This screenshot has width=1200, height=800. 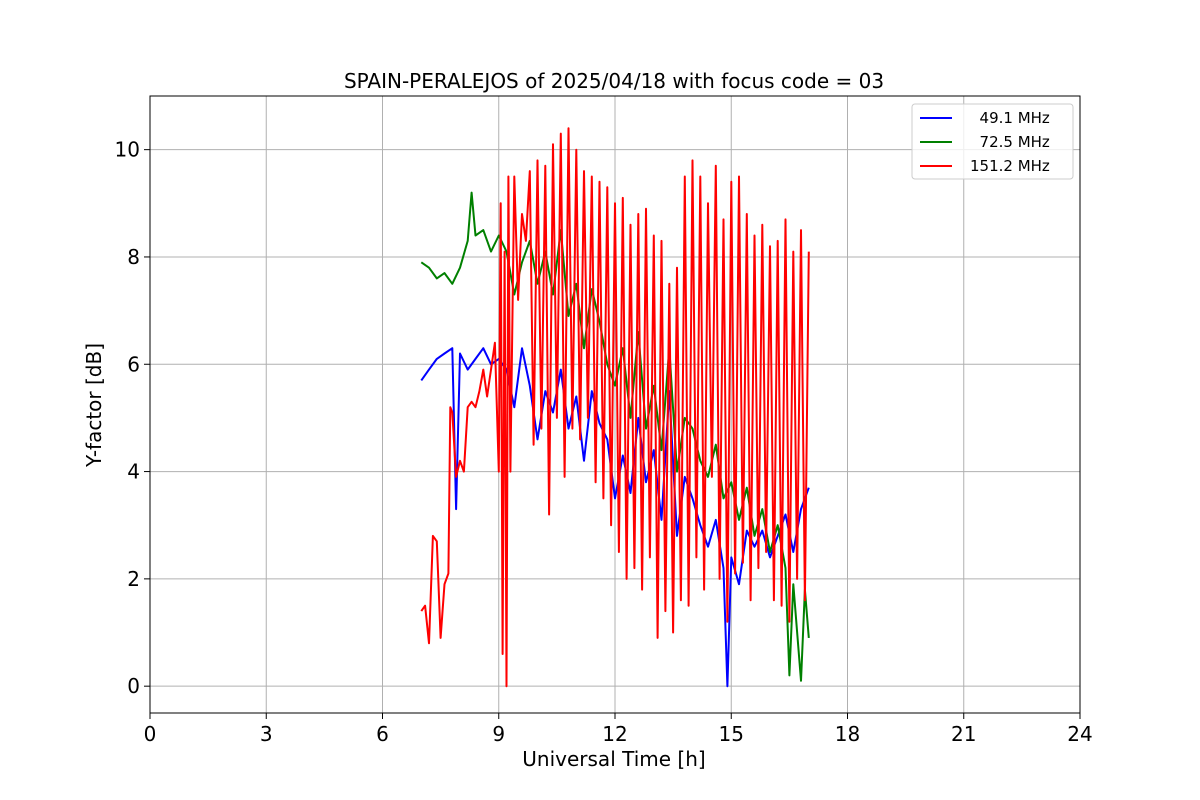 I want to click on x-axis: 0 3 6 9 12 15 18 21 24, so click(x=618, y=729).